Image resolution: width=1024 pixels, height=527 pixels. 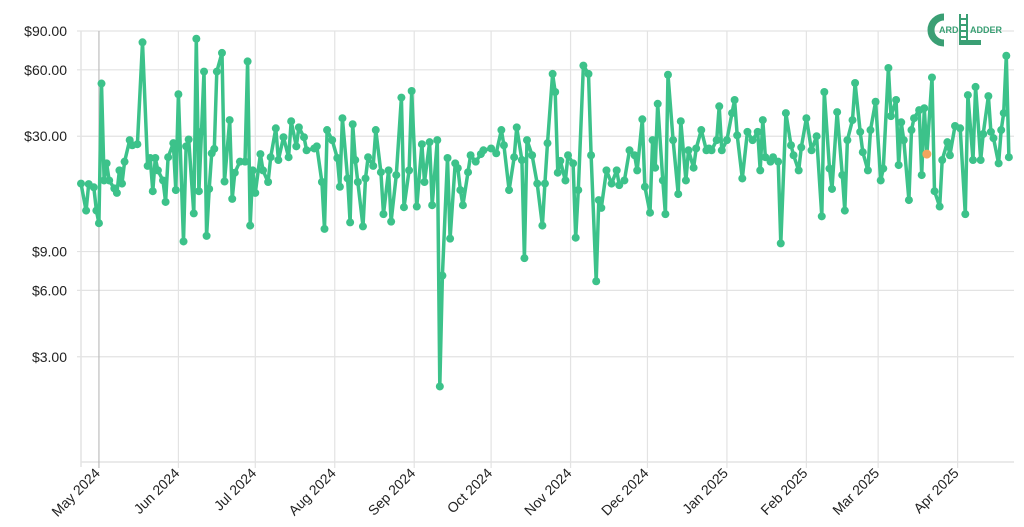 What do you see at coordinates (927, 154) in the screenshot?
I see `highlighted-data-point` at bounding box center [927, 154].